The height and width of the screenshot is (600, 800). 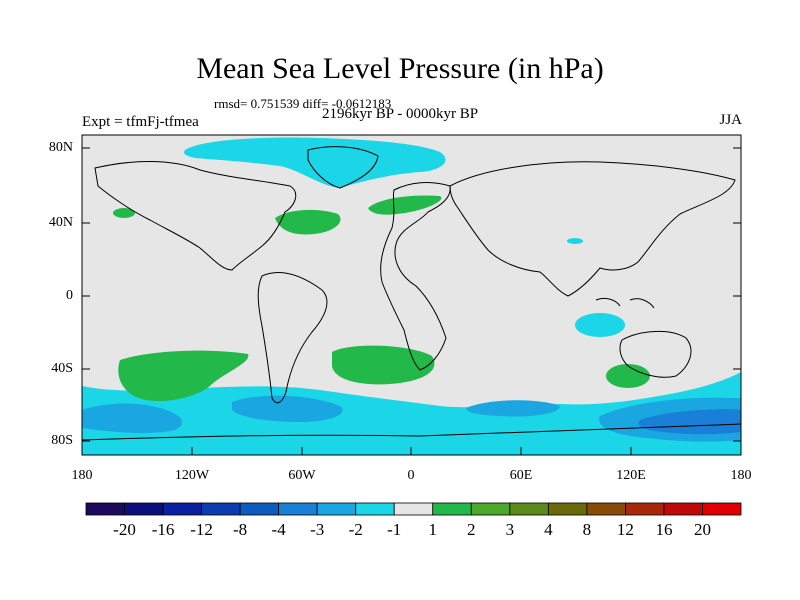 What do you see at coordinates (394, 529) in the screenshot?
I see `colorbar-label: -1` at bounding box center [394, 529].